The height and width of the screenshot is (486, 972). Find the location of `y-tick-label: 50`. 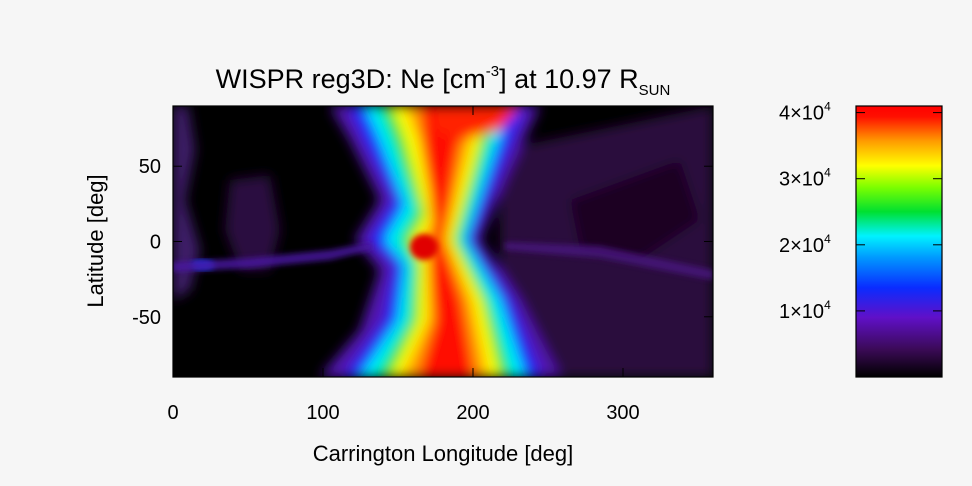

y-tick-label: 50 is located at coordinates (150, 167).